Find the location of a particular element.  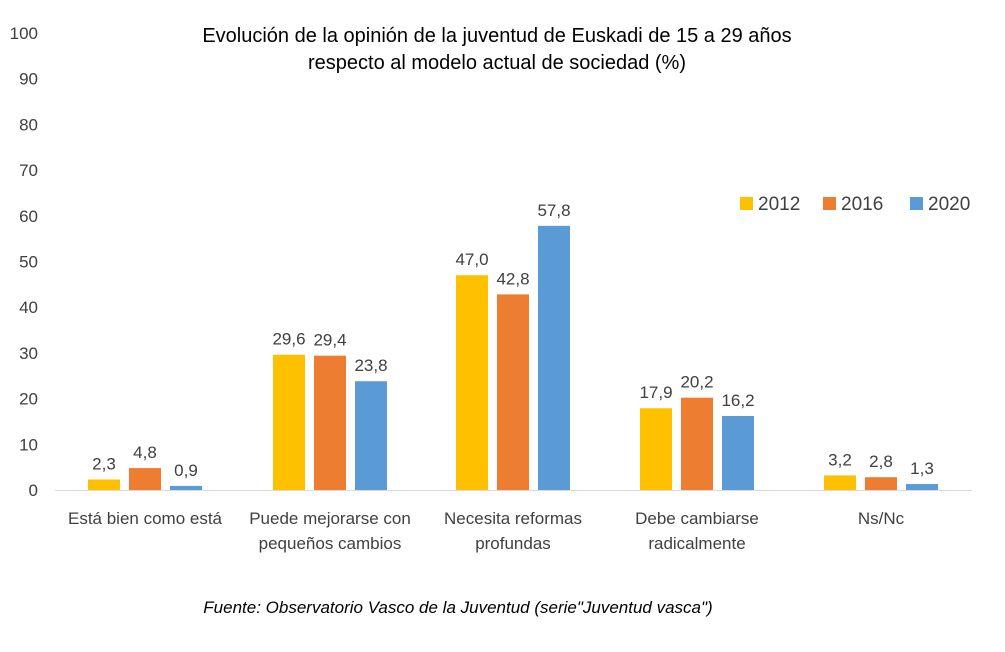

legend-label: 2020 is located at coordinates (949, 204).